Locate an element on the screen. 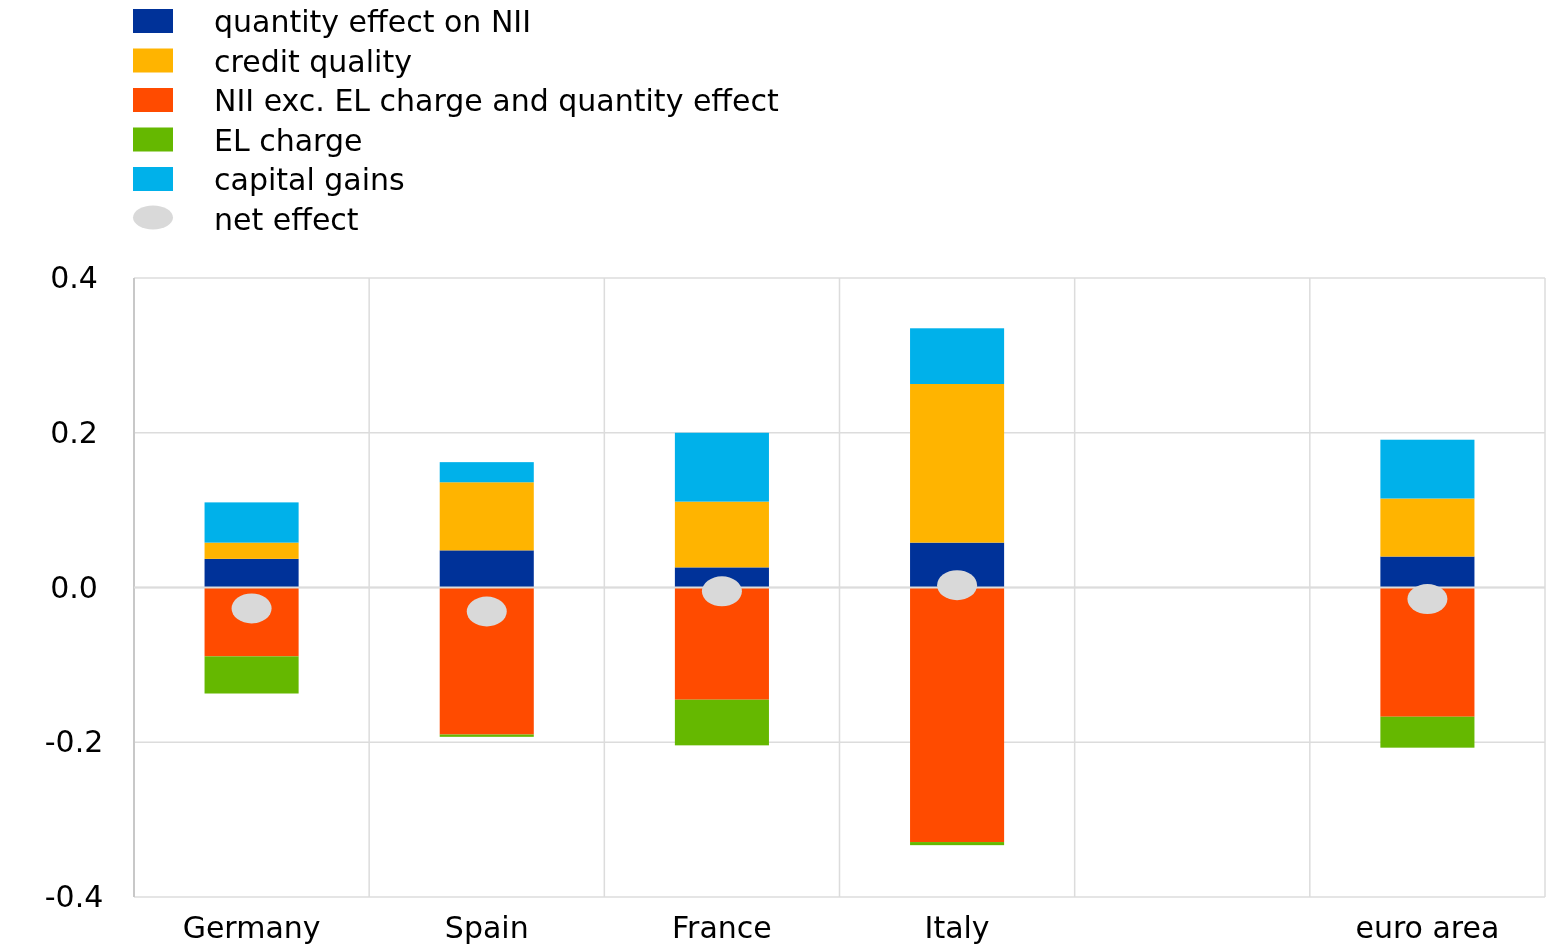 This screenshot has height=948, width=1549. y-tick-label: 0.4 is located at coordinates (74, 278).